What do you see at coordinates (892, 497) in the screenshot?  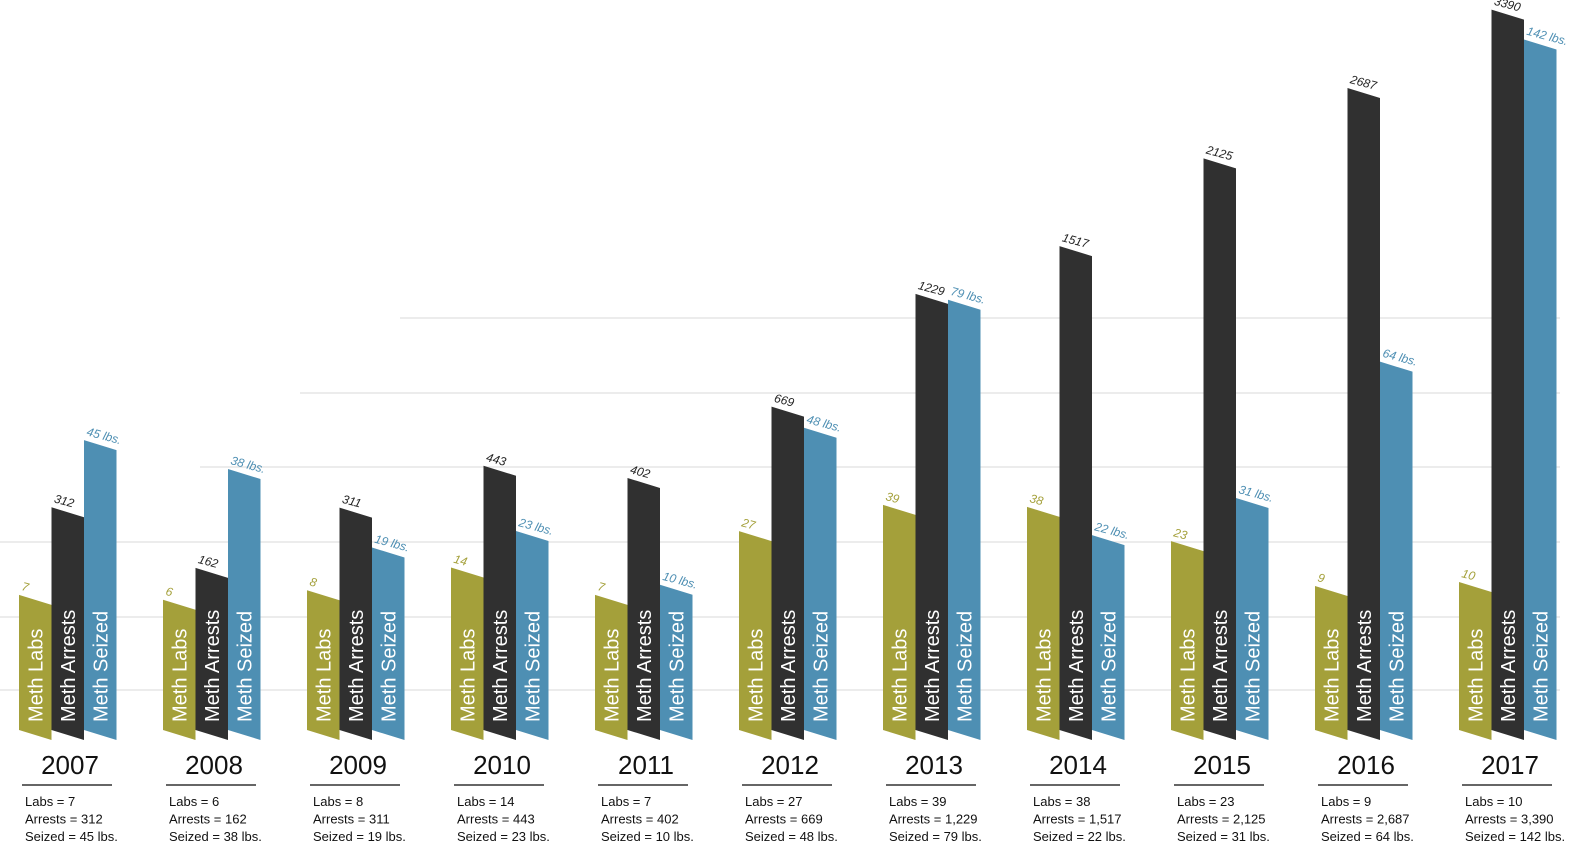 I see `value-label: 39` at bounding box center [892, 497].